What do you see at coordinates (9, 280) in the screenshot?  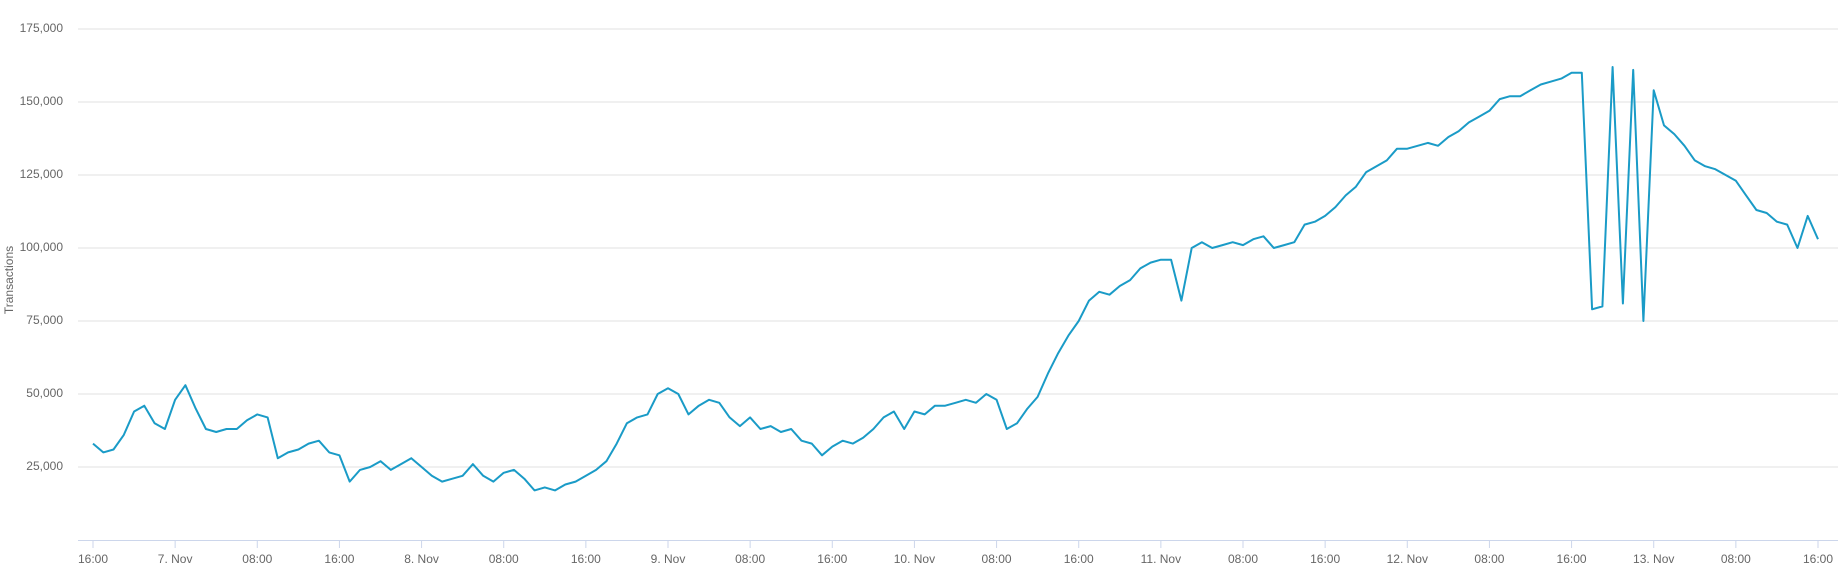 I see `y-axis-label: Transactions` at bounding box center [9, 280].